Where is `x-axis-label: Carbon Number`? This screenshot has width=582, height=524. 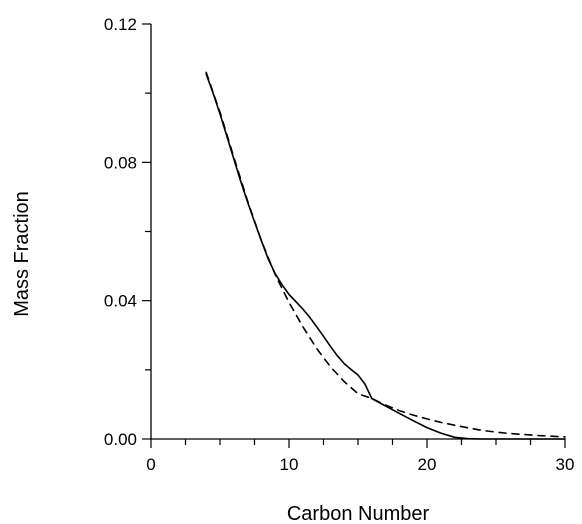
x-axis-label: Carbon Number is located at coordinates (358, 513).